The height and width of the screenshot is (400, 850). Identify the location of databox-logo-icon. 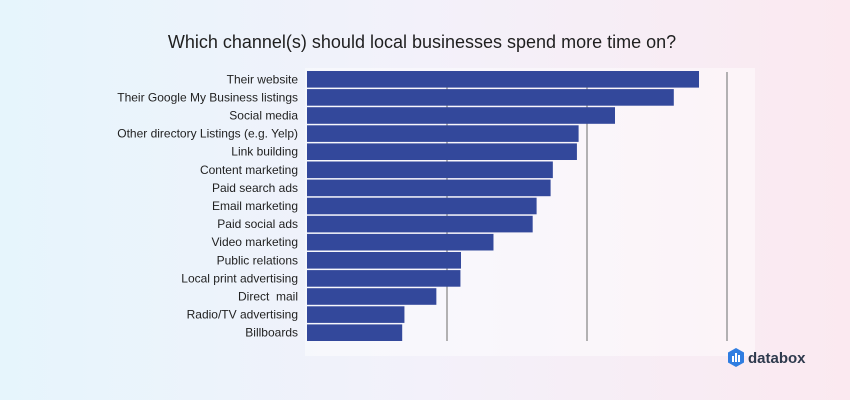
(736, 357).